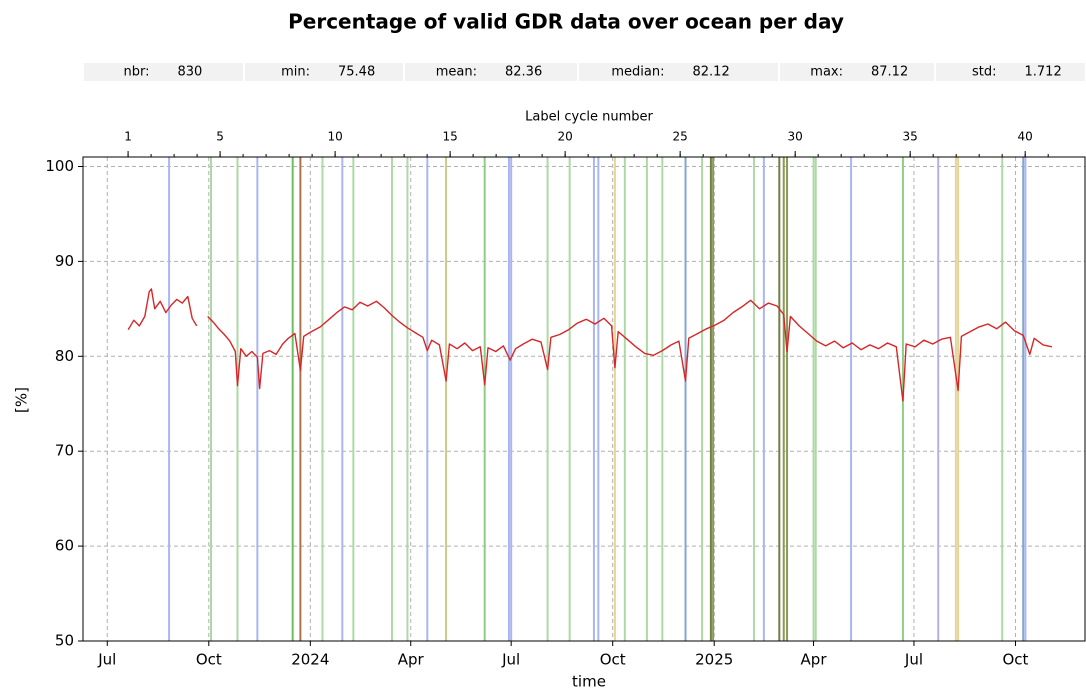  What do you see at coordinates (714, 660) in the screenshot?
I see `x-tick-label: 2025` at bounding box center [714, 660].